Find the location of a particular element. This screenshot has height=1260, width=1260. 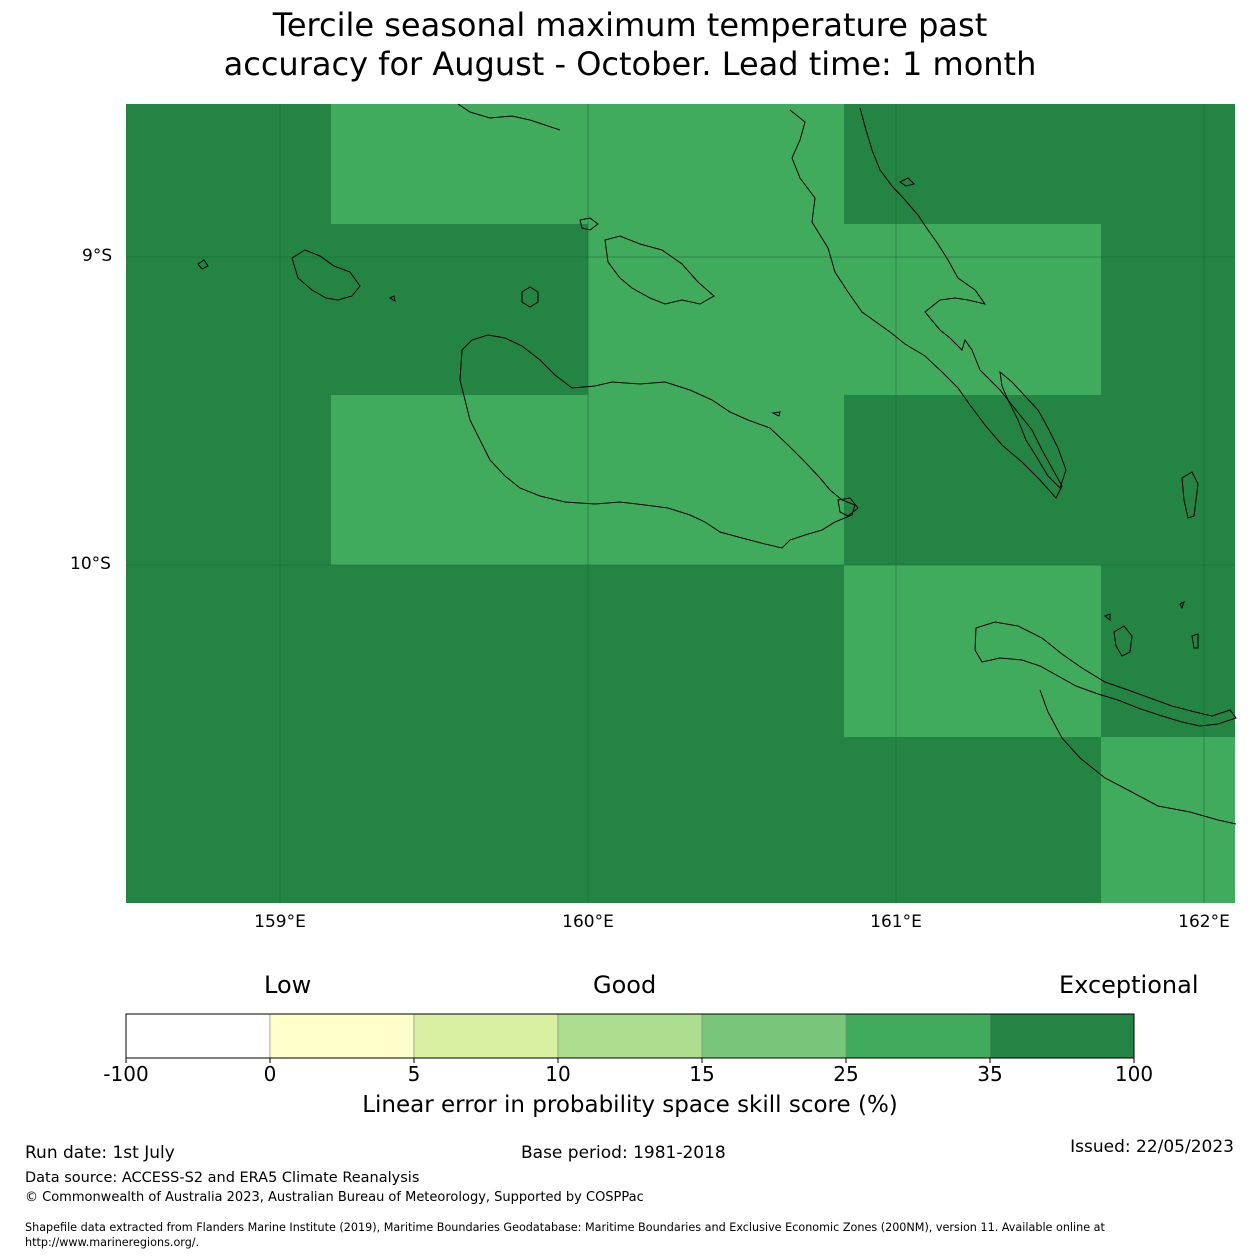

lat-label-10s: 10°S is located at coordinates (90, 564).